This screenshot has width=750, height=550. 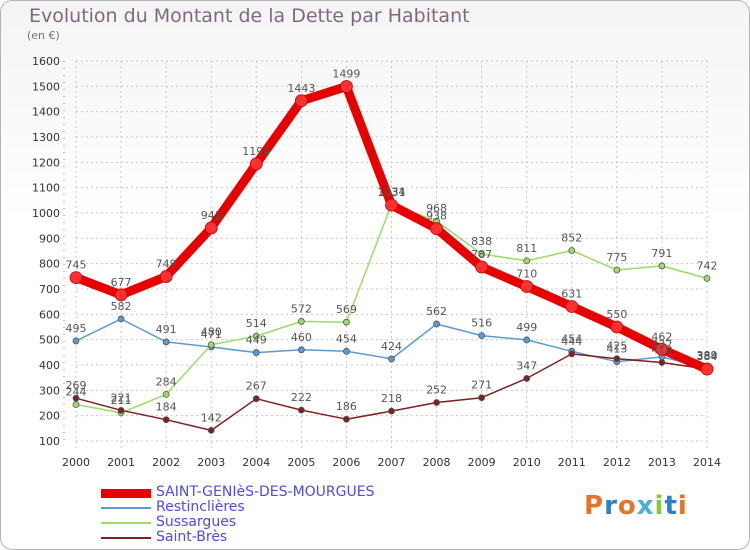 What do you see at coordinates (707, 265) in the screenshot?
I see `data-label: 742` at bounding box center [707, 265].